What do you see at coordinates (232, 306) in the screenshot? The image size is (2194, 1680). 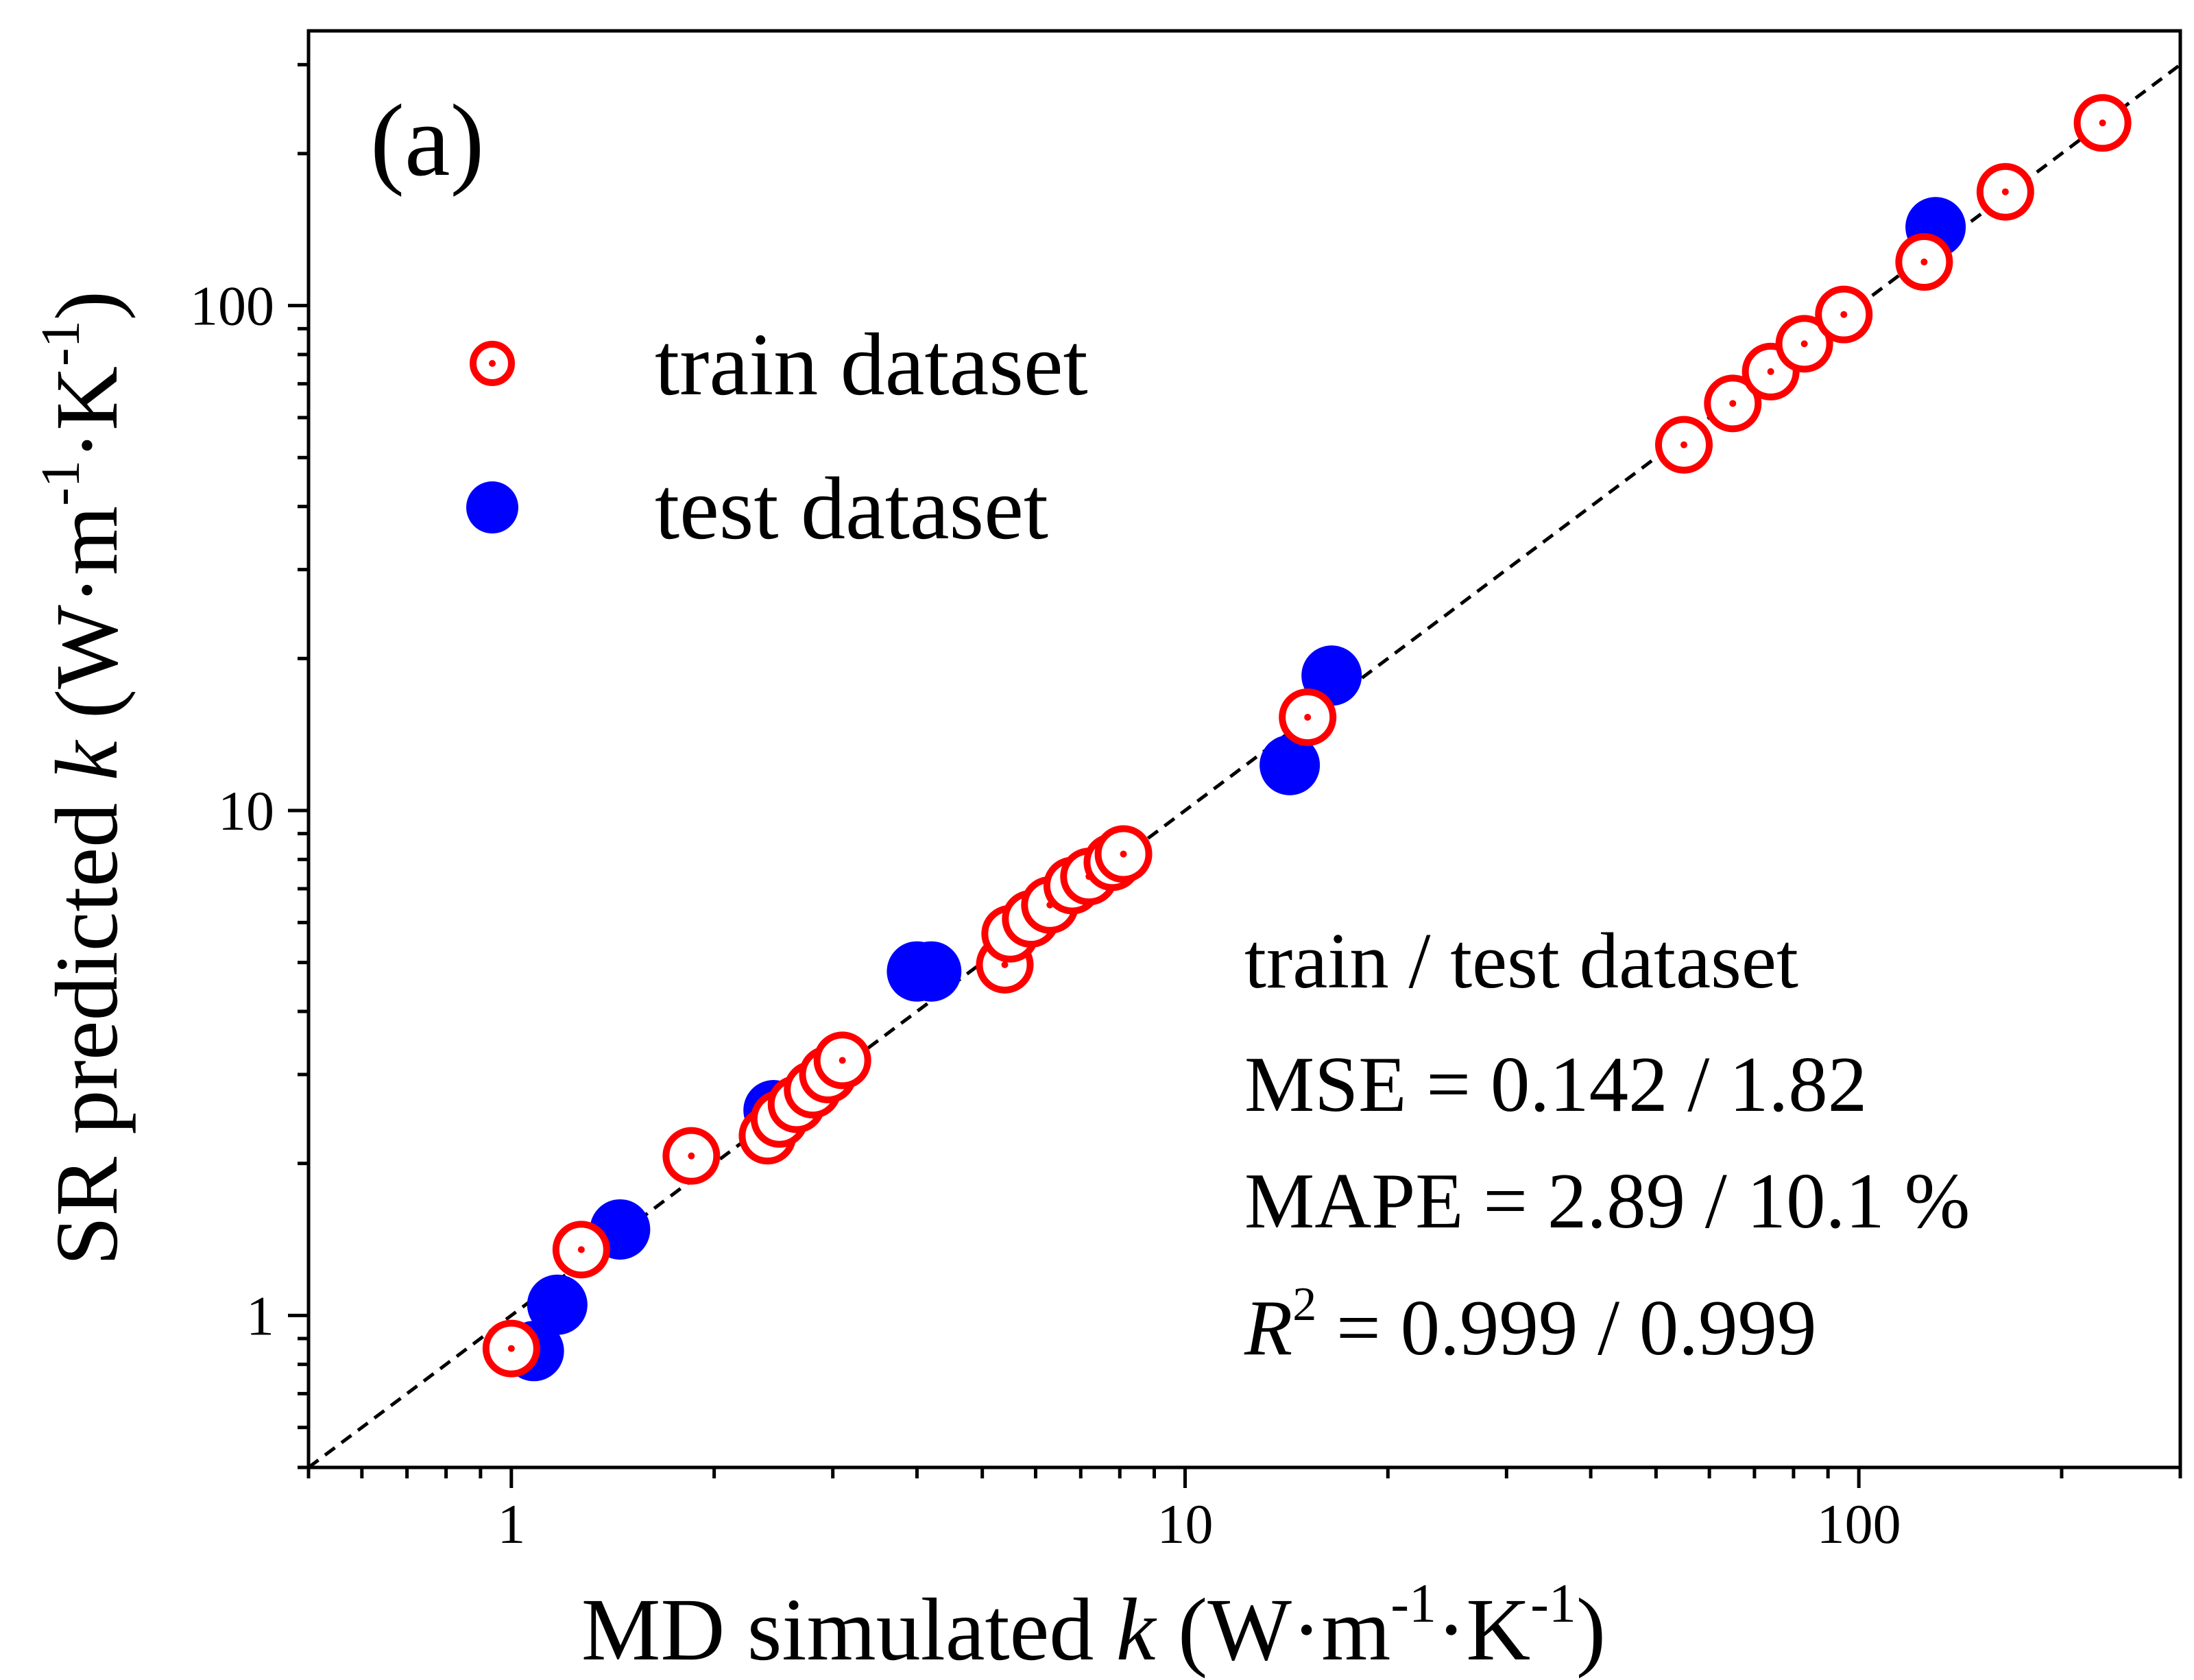 I see `y-tick-label: 100` at bounding box center [232, 306].